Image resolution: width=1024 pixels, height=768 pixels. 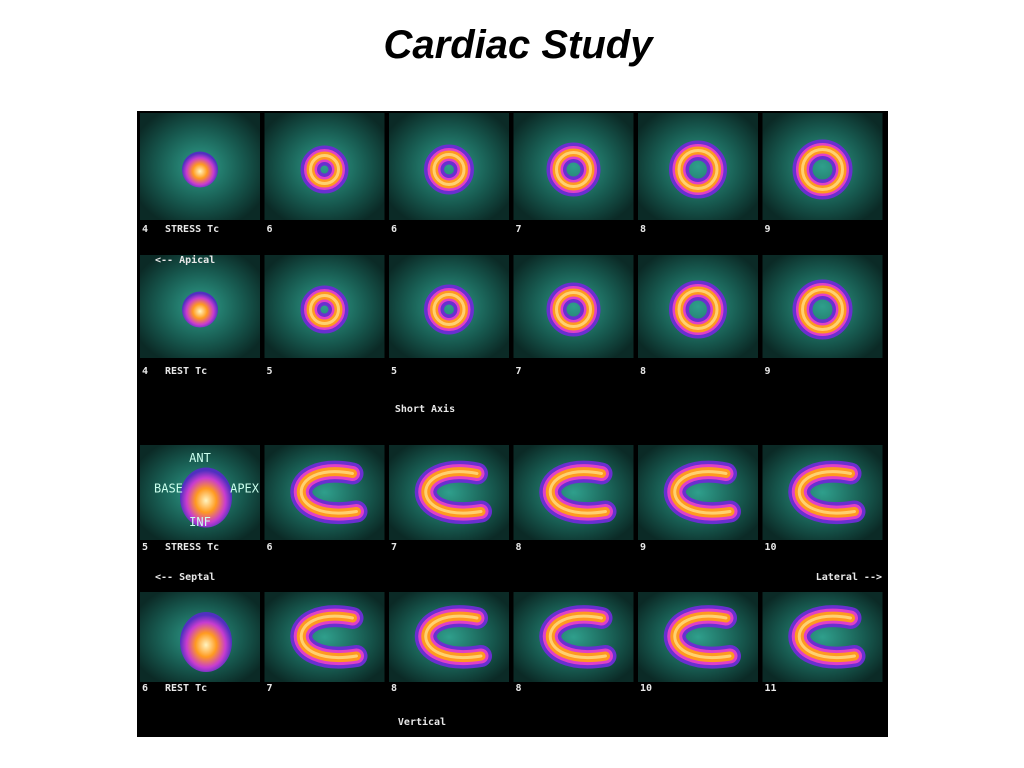 What do you see at coordinates (771, 688) in the screenshot?
I see `frame-number: 11` at bounding box center [771, 688].